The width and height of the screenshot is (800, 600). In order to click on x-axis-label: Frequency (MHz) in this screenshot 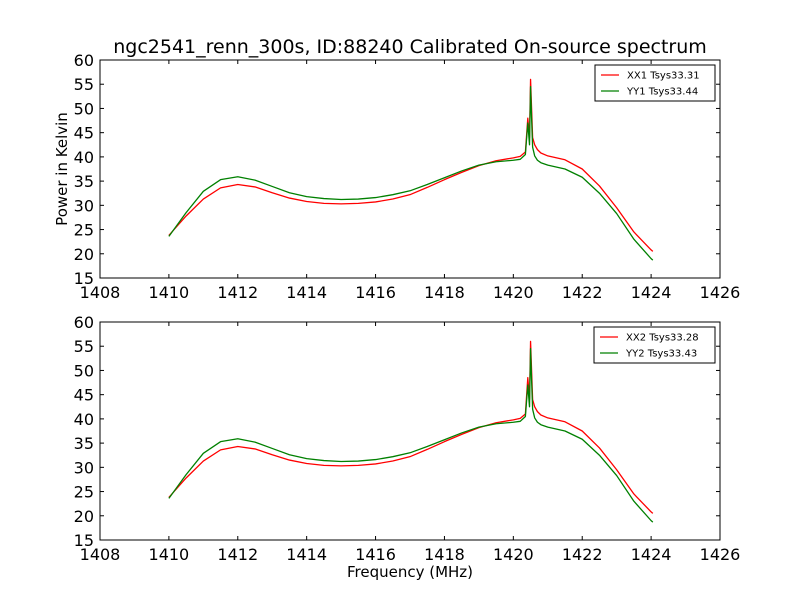, I will do `click(410, 572)`.